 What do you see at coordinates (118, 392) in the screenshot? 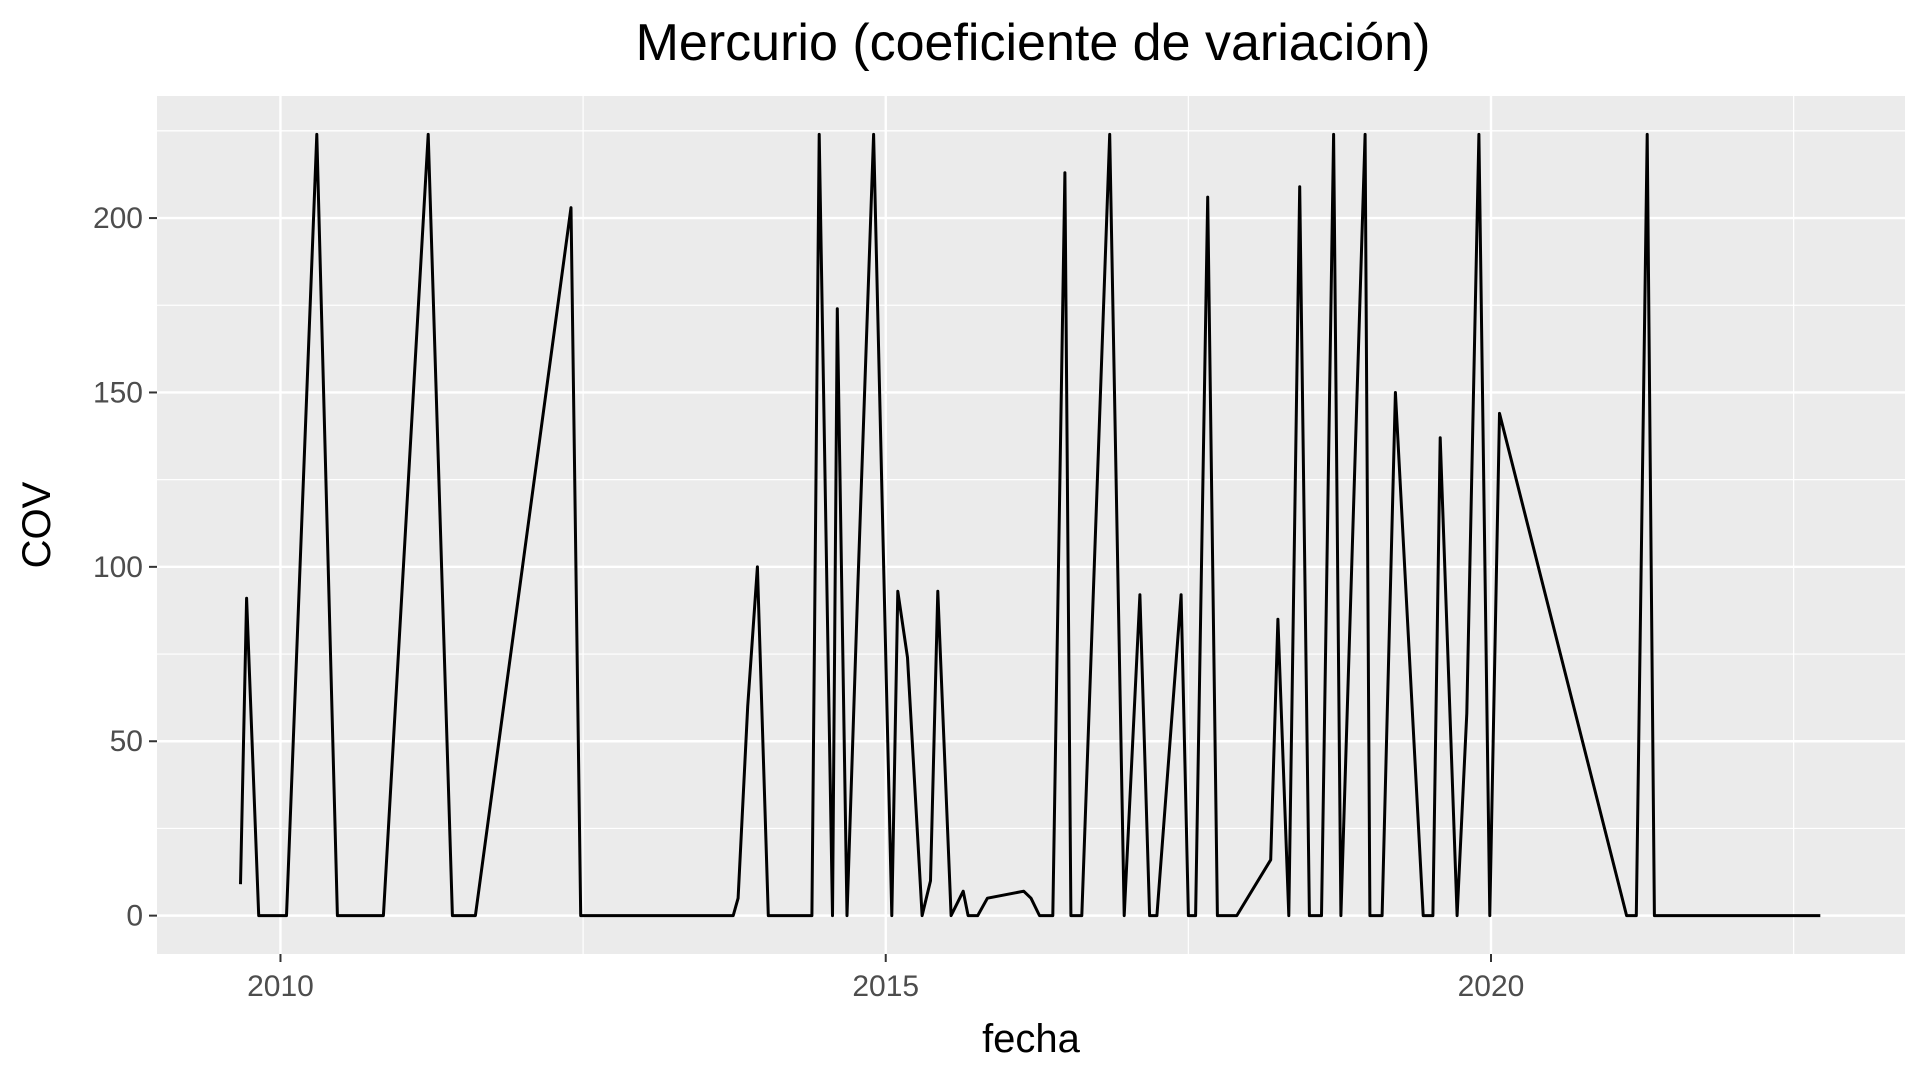
I see `y-tick-label: 150` at bounding box center [118, 392].